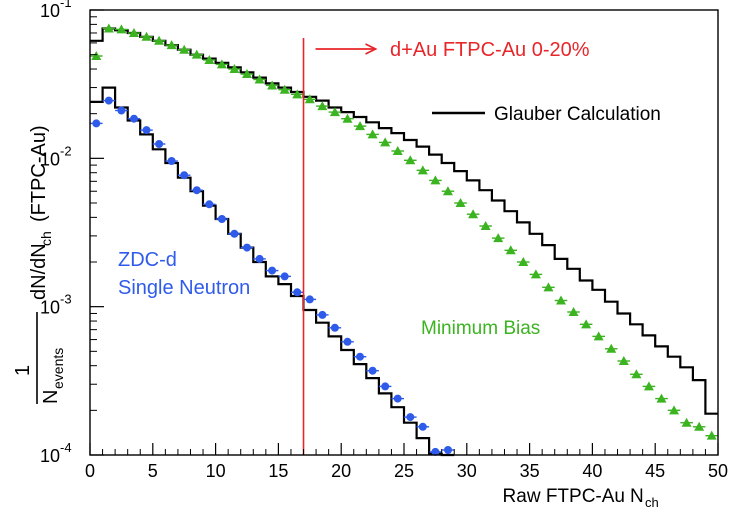 This screenshot has width=733, height=516. Describe the element at coordinates (652, 502) in the screenshot. I see `x-axis-title-sub: ch` at that location.